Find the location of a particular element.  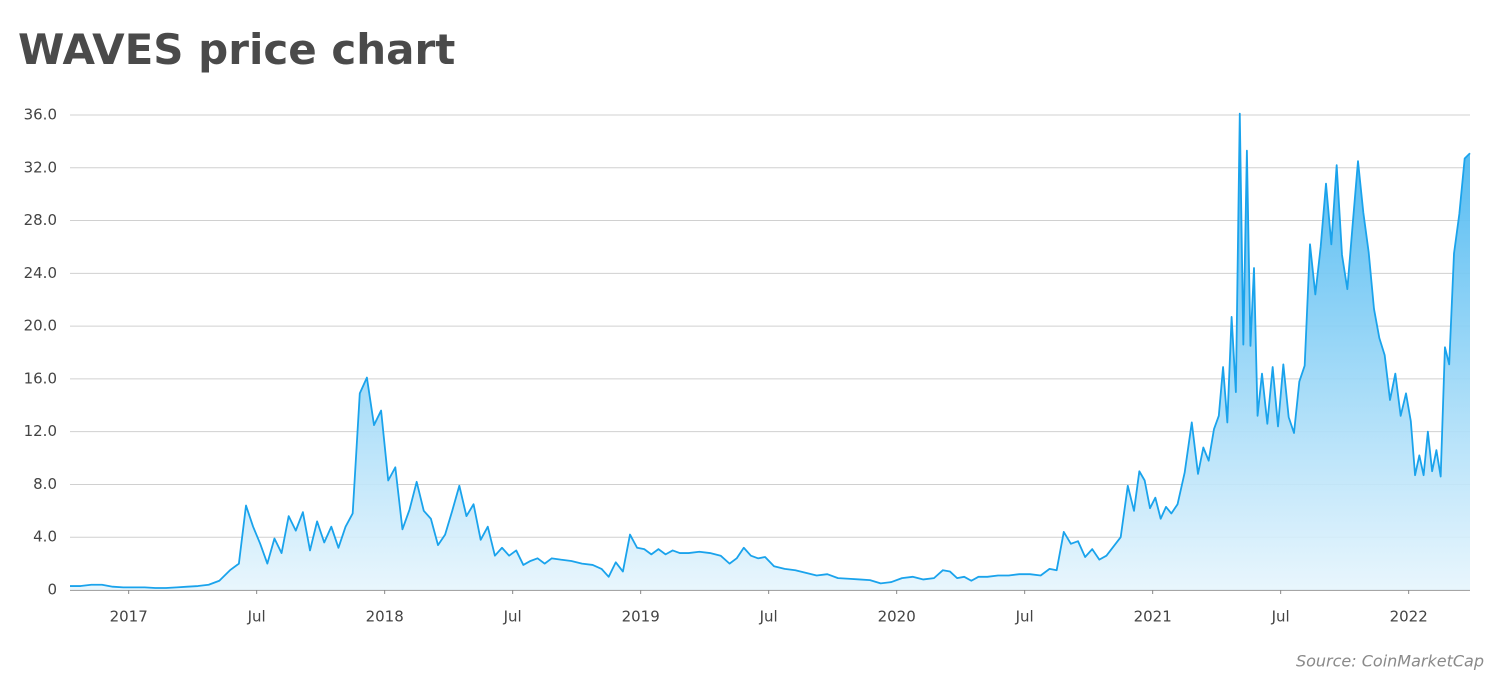

x-tick-label: 2020 is located at coordinates (897, 617).